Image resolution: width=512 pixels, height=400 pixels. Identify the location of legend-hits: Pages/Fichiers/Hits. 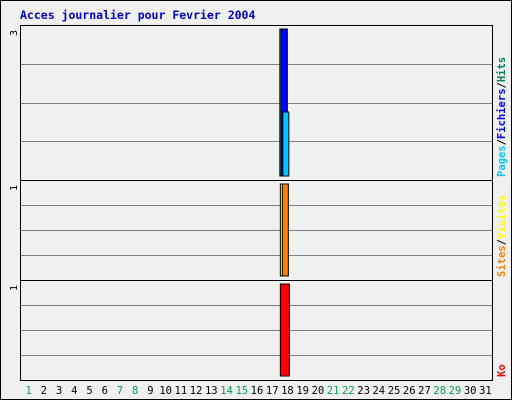
(502, 117).